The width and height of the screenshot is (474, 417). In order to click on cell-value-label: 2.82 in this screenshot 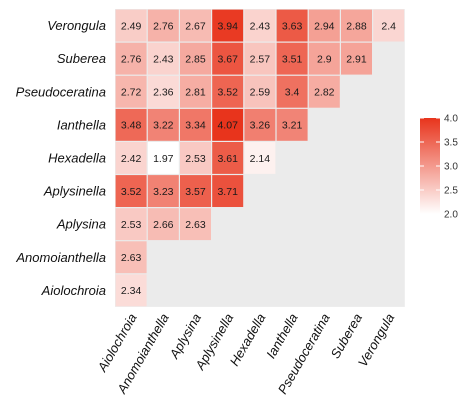, I will do `click(324, 93)`.